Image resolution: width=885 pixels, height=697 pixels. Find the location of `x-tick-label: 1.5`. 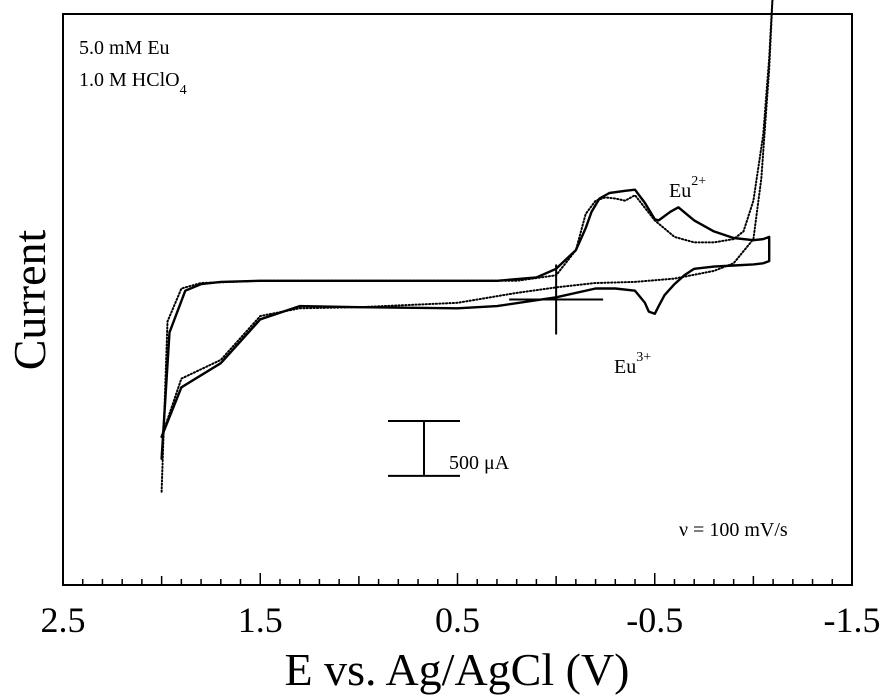

x-tick-label: 1.5 is located at coordinates (260, 620).